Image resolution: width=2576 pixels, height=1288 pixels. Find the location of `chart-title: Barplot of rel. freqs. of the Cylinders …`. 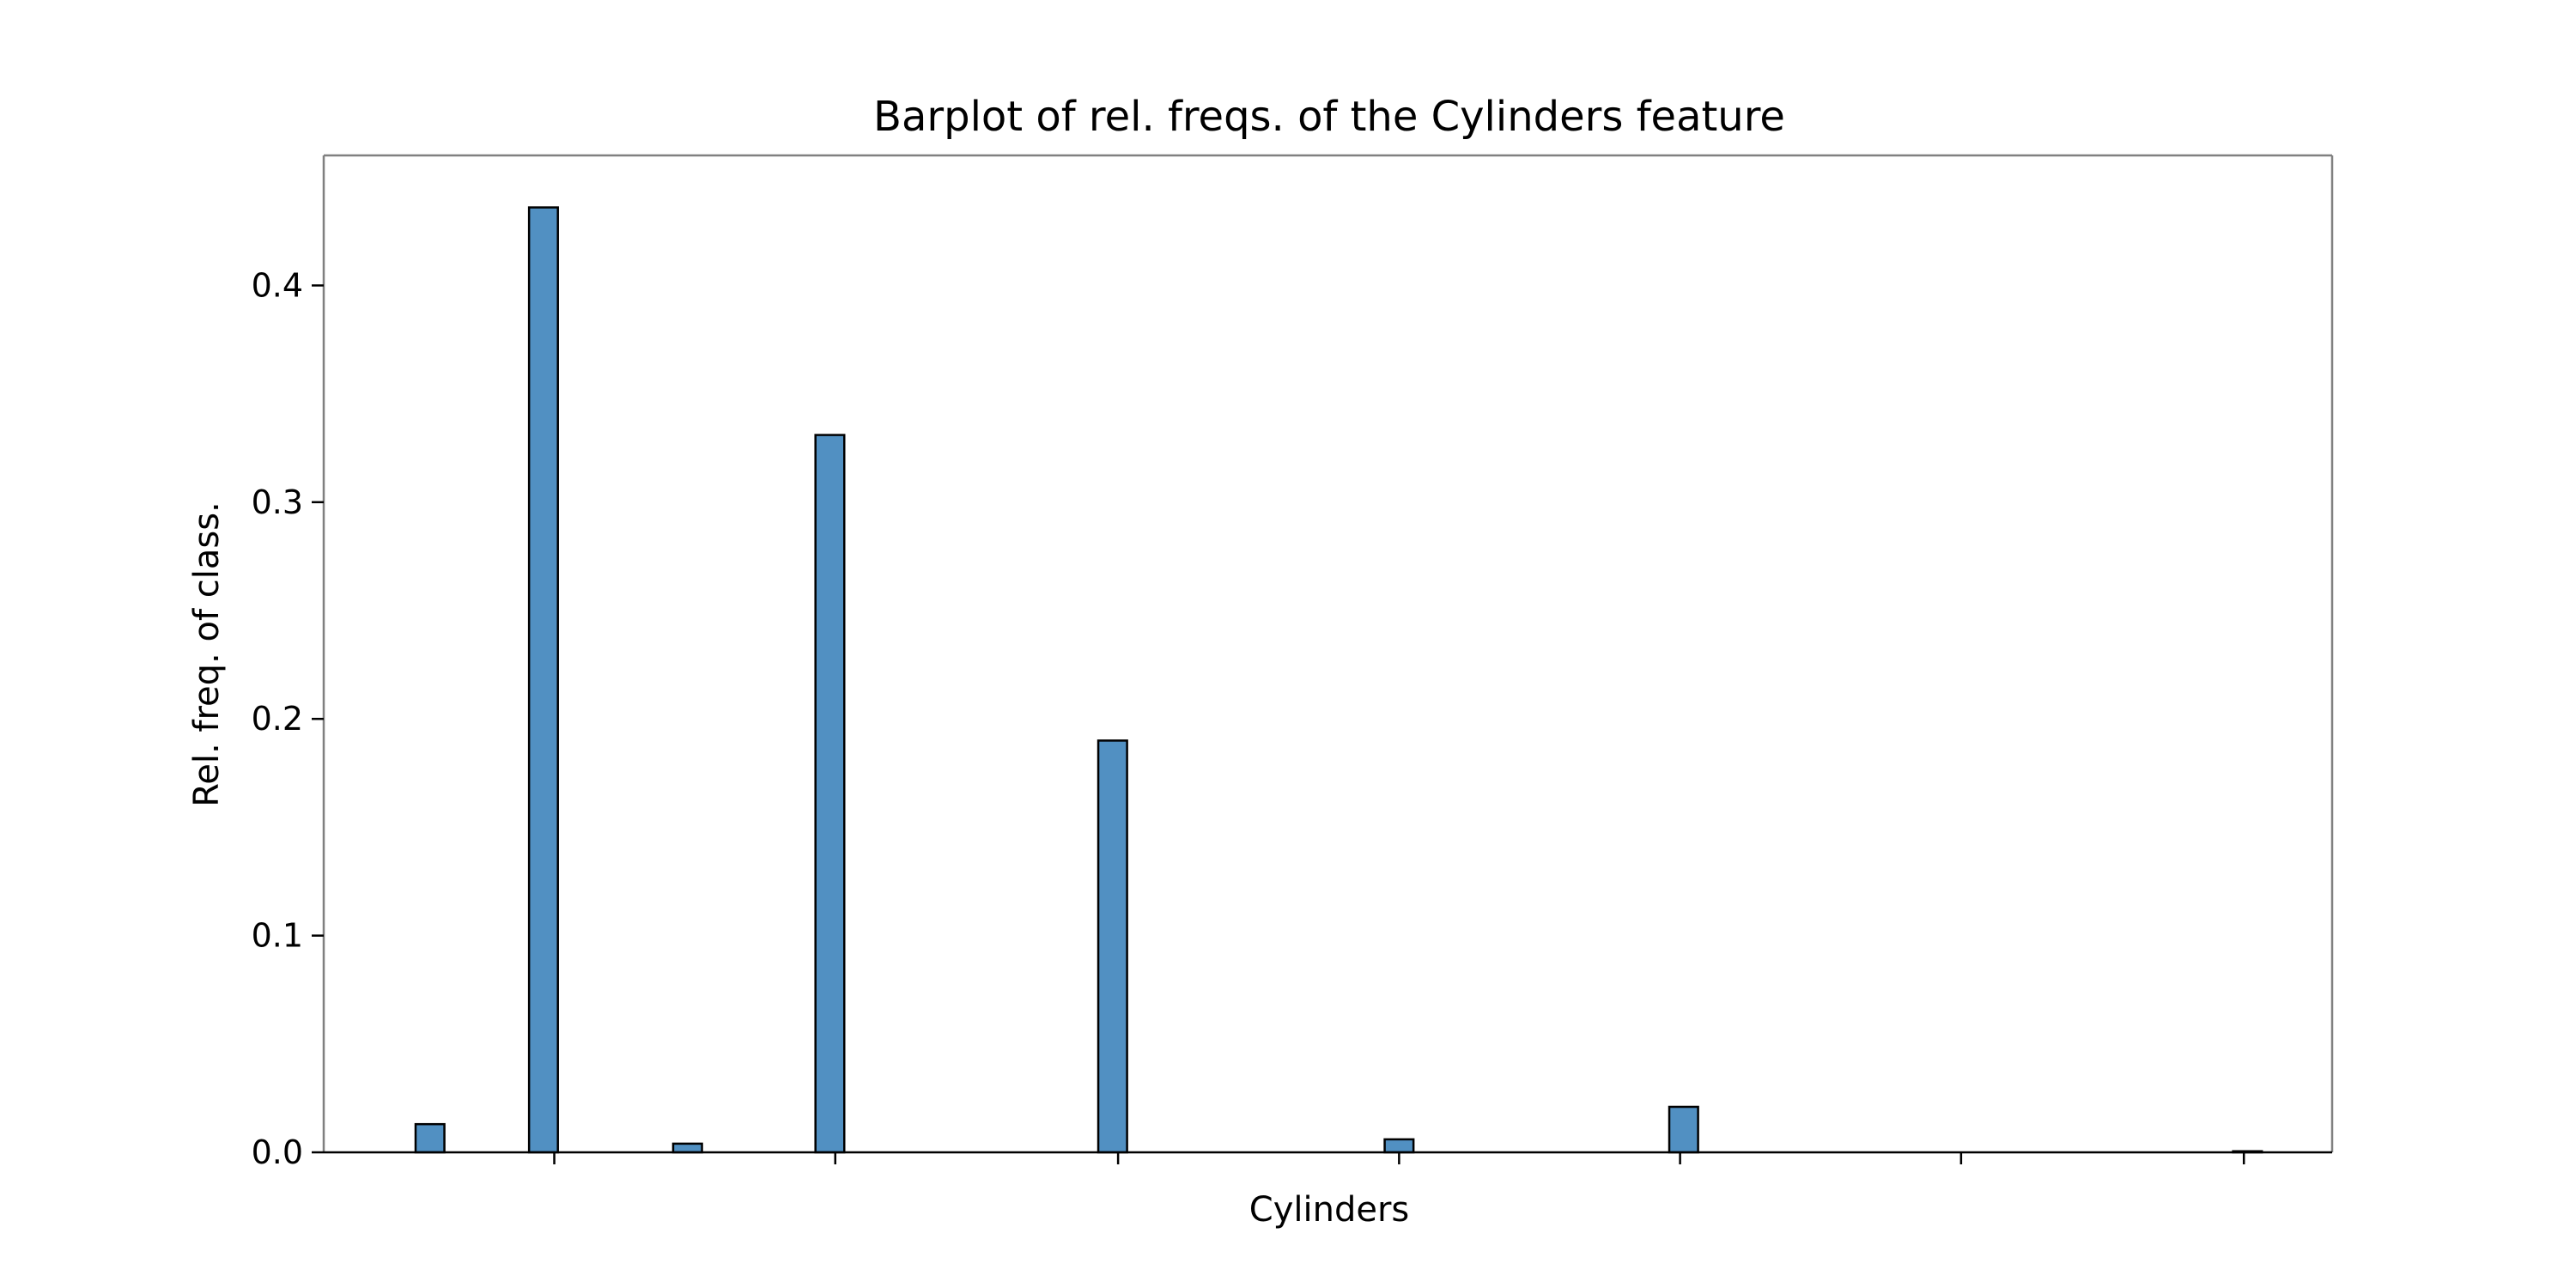

chart-title: Barplot of rel. freqs. of the Cylinders … is located at coordinates (1329, 117).